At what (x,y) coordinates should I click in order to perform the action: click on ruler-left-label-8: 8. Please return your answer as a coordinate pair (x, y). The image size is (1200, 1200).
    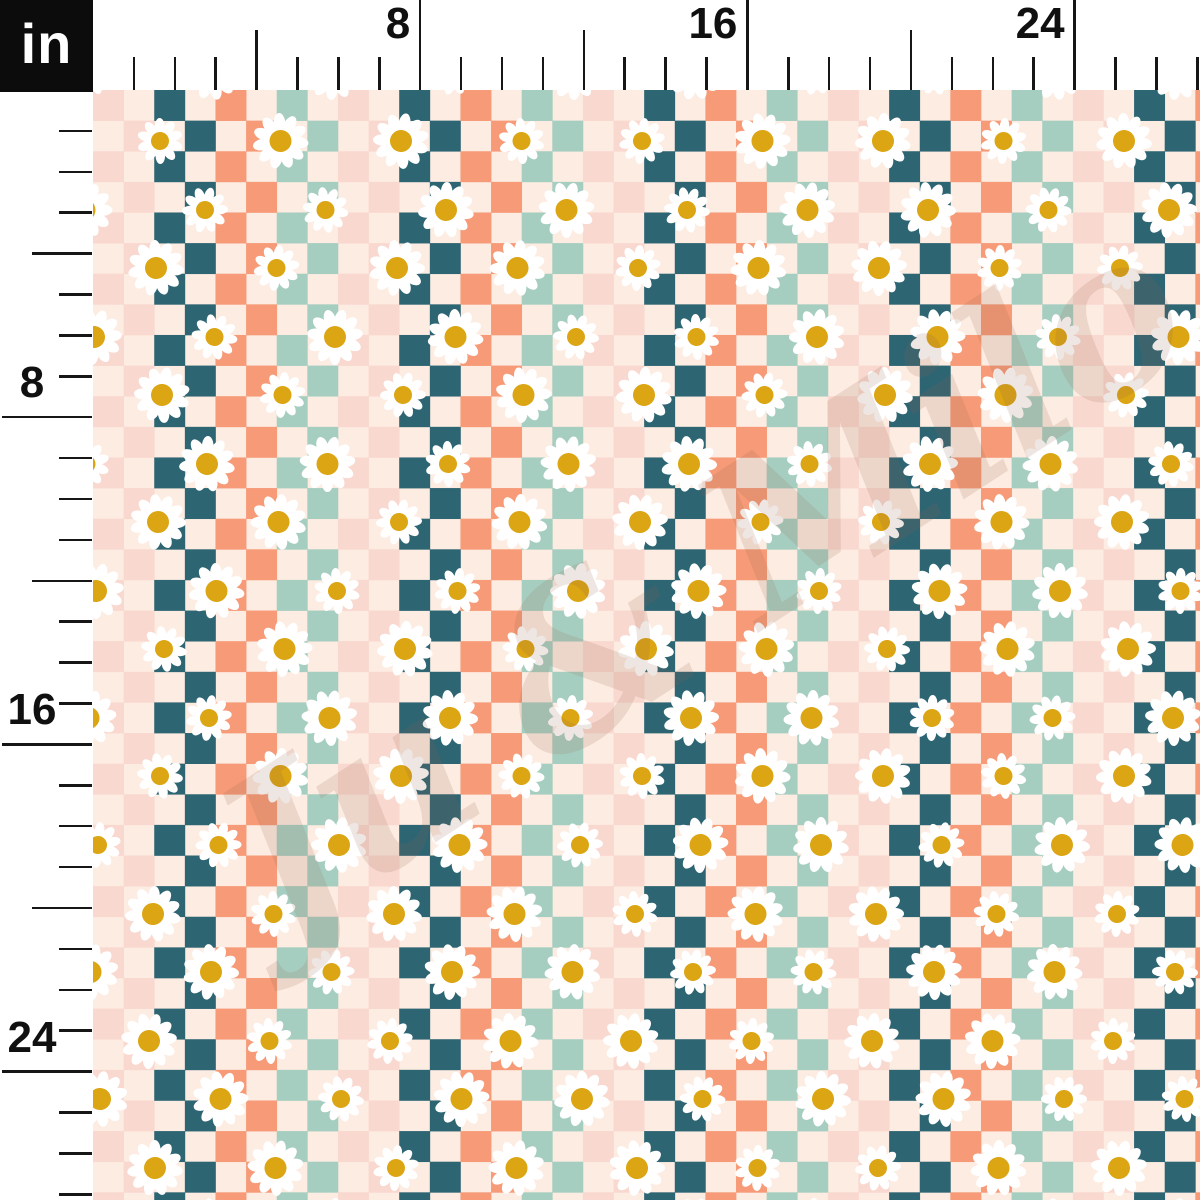
    Looking at the image, I should click on (32, 383).